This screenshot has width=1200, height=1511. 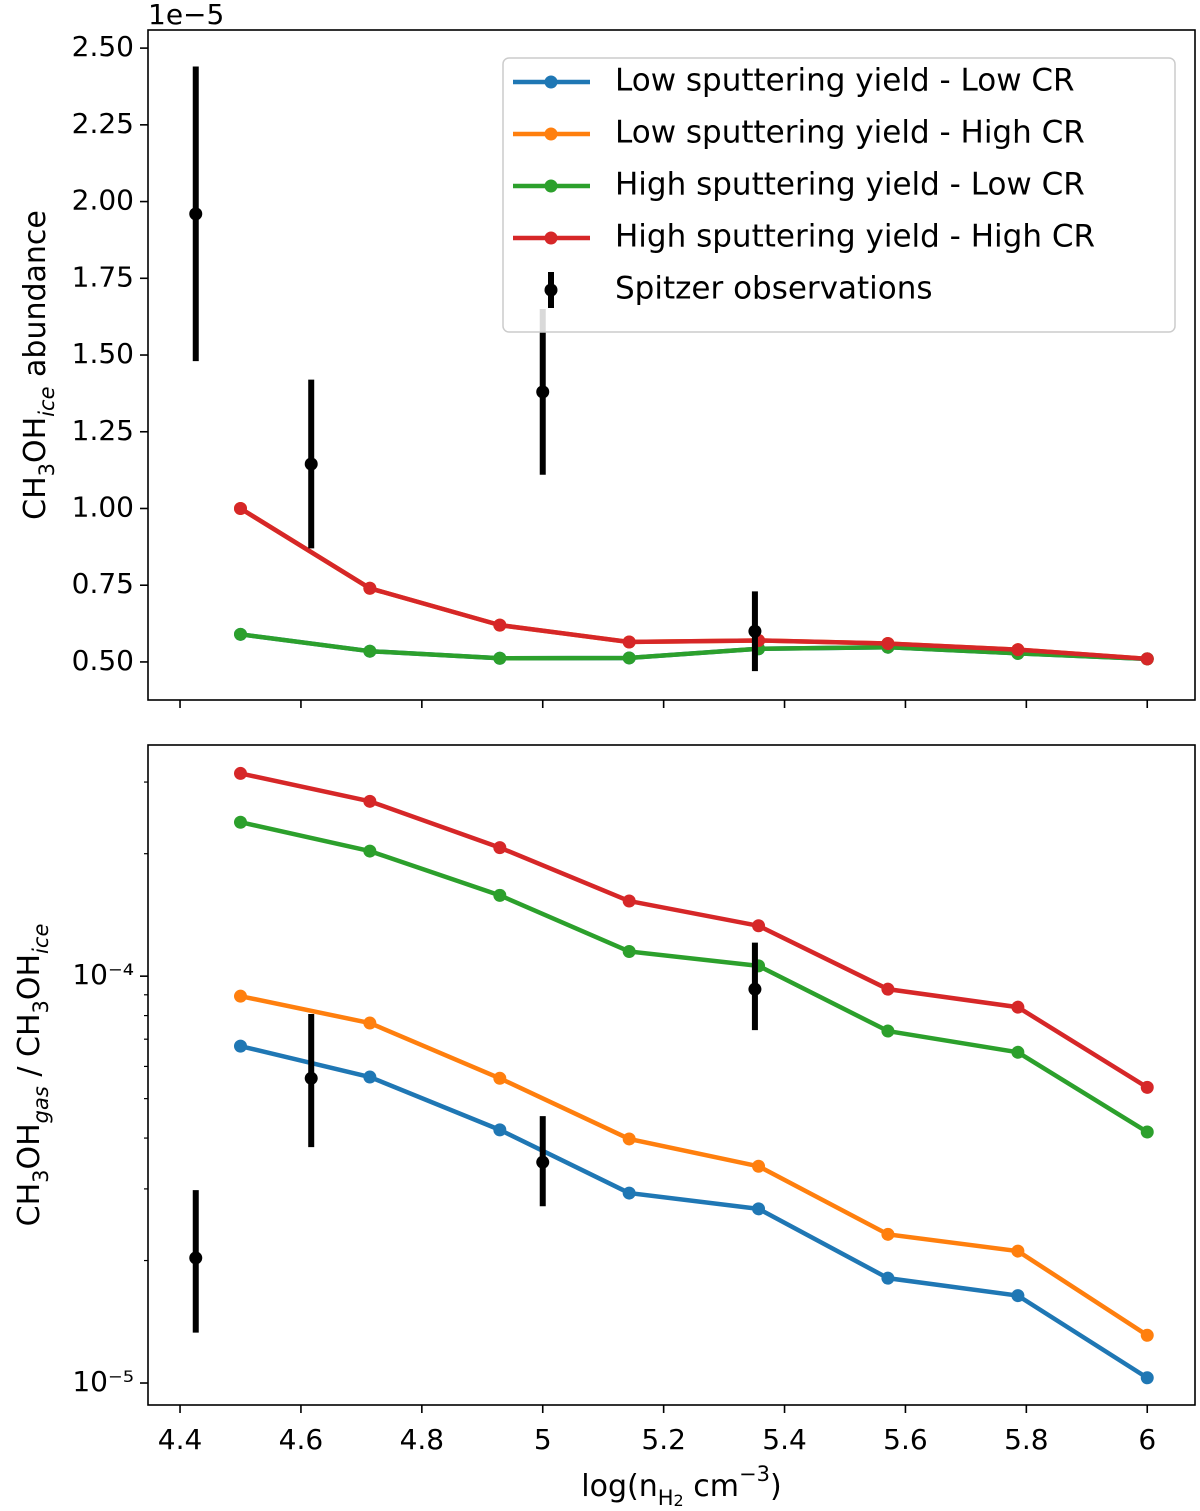 What do you see at coordinates (850, 133) in the screenshot?
I see `legend-label: Low sputtering yield - High CR` at bounding box center [850, 133].